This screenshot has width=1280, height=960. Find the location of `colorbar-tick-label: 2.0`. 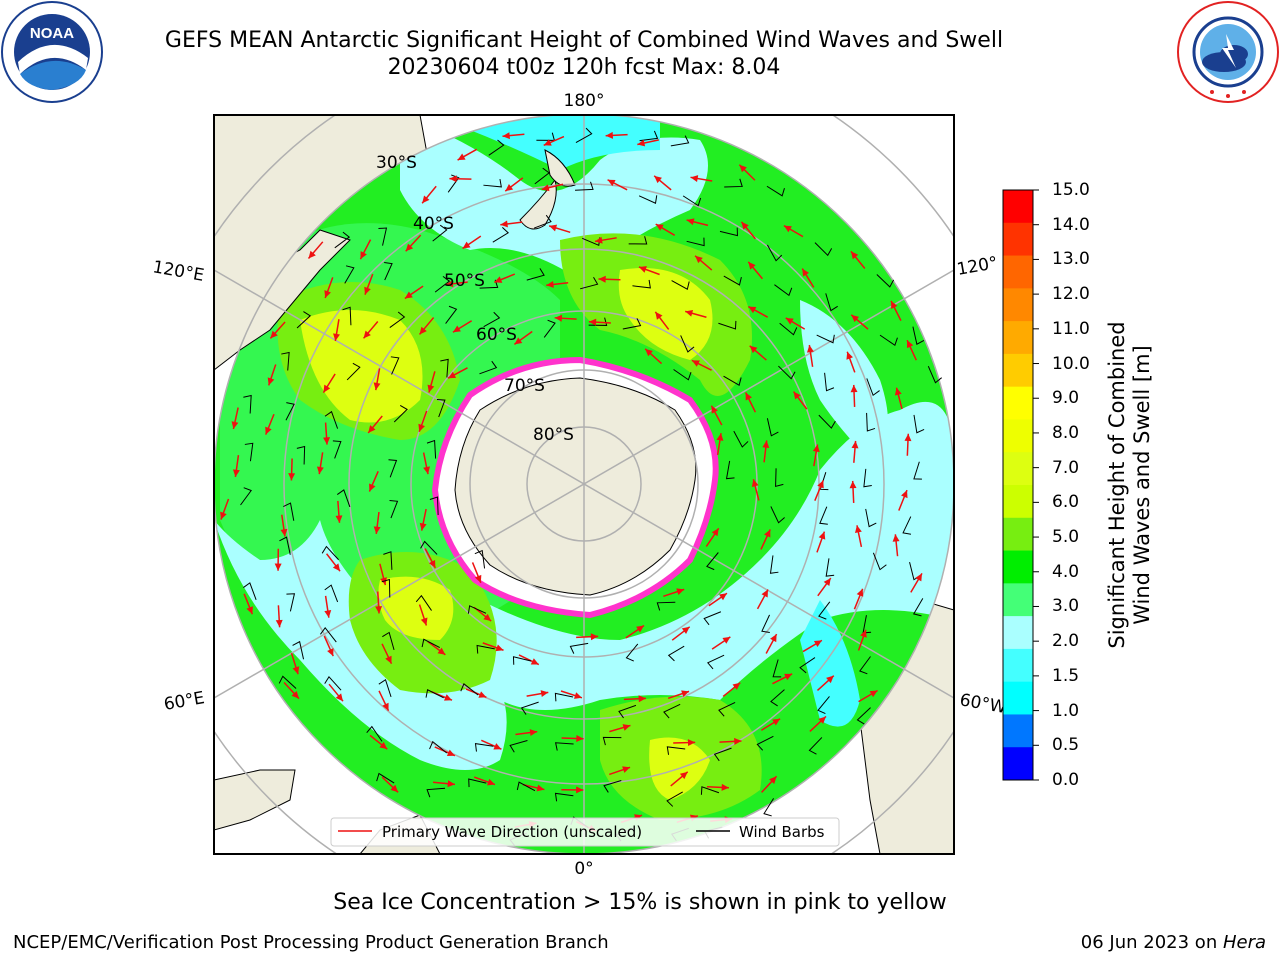

colorbar-tick-label: 2.0 is located at coordinates (1066, 641).